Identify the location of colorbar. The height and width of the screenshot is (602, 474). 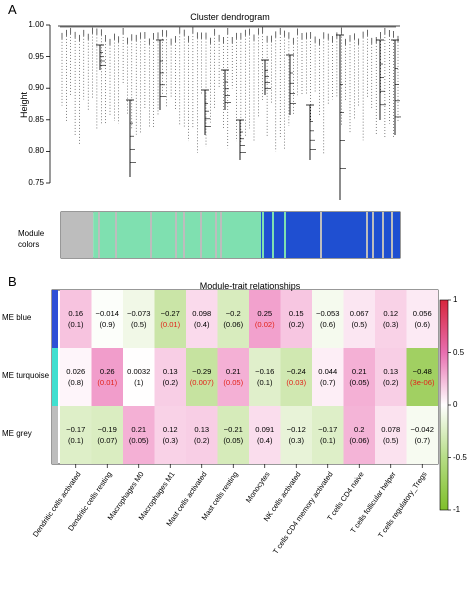
(444, 405).